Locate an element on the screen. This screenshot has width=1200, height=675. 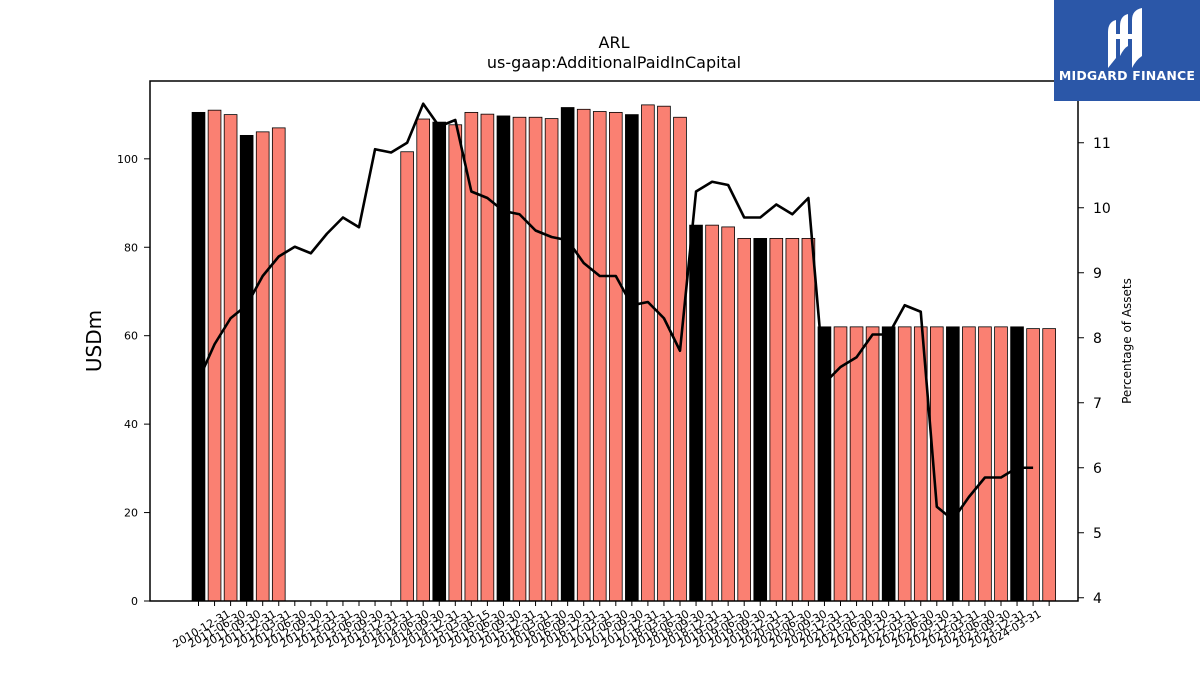
y-right-tick-label: 8 is located at coordinates (1097, 339).